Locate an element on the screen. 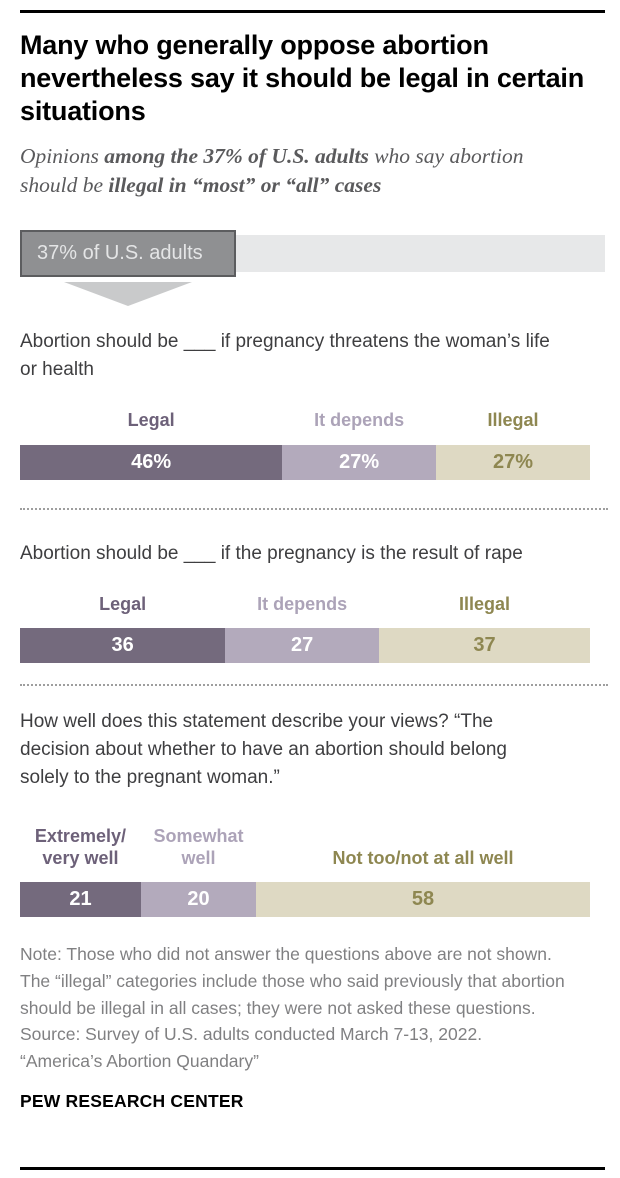 This screenshot has width=620, height=1178. stacked-bar: 36 27 37 is located at coordinates (305, 646).